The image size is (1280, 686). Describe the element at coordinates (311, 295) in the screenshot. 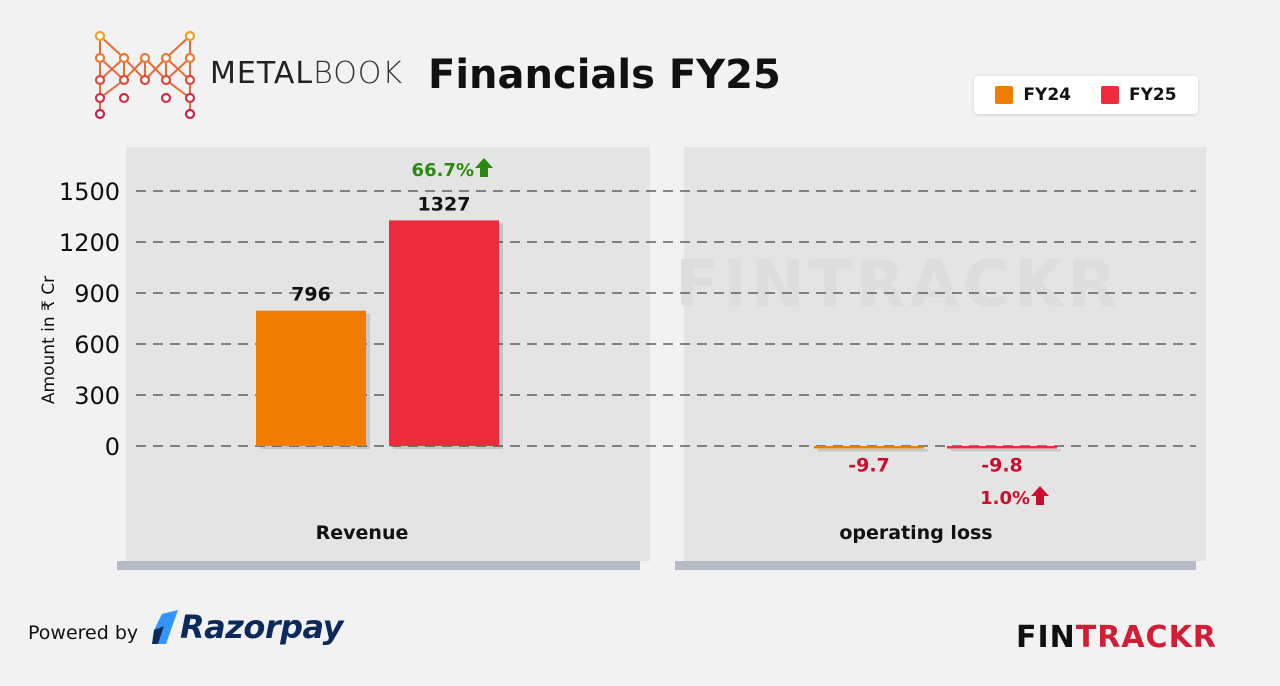

I see `bar-value-label: 796` at that location.